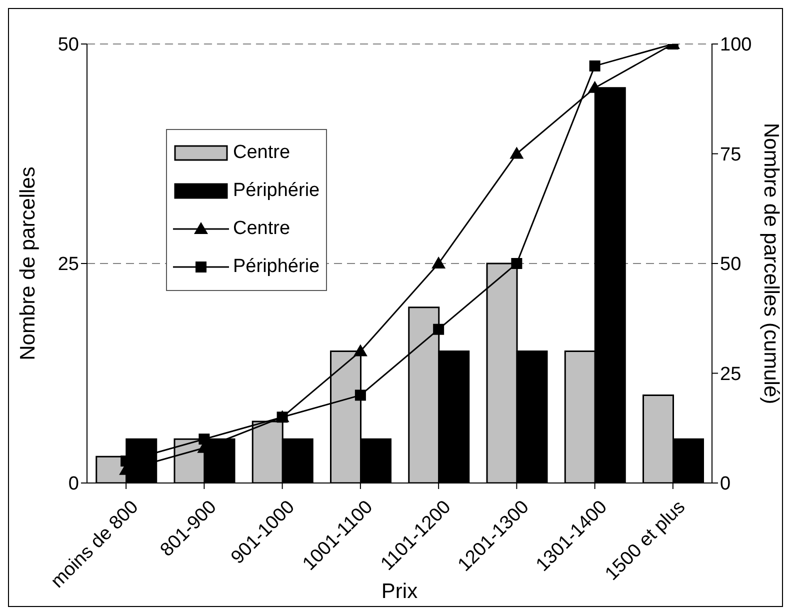 Image resolution: width=789 pixels, height=613 pixels. Describe the element at coordinates (771, 263) in the screenshot. I see `y2-axis-title: Nombre de parcelles (cumulé)` at that location.